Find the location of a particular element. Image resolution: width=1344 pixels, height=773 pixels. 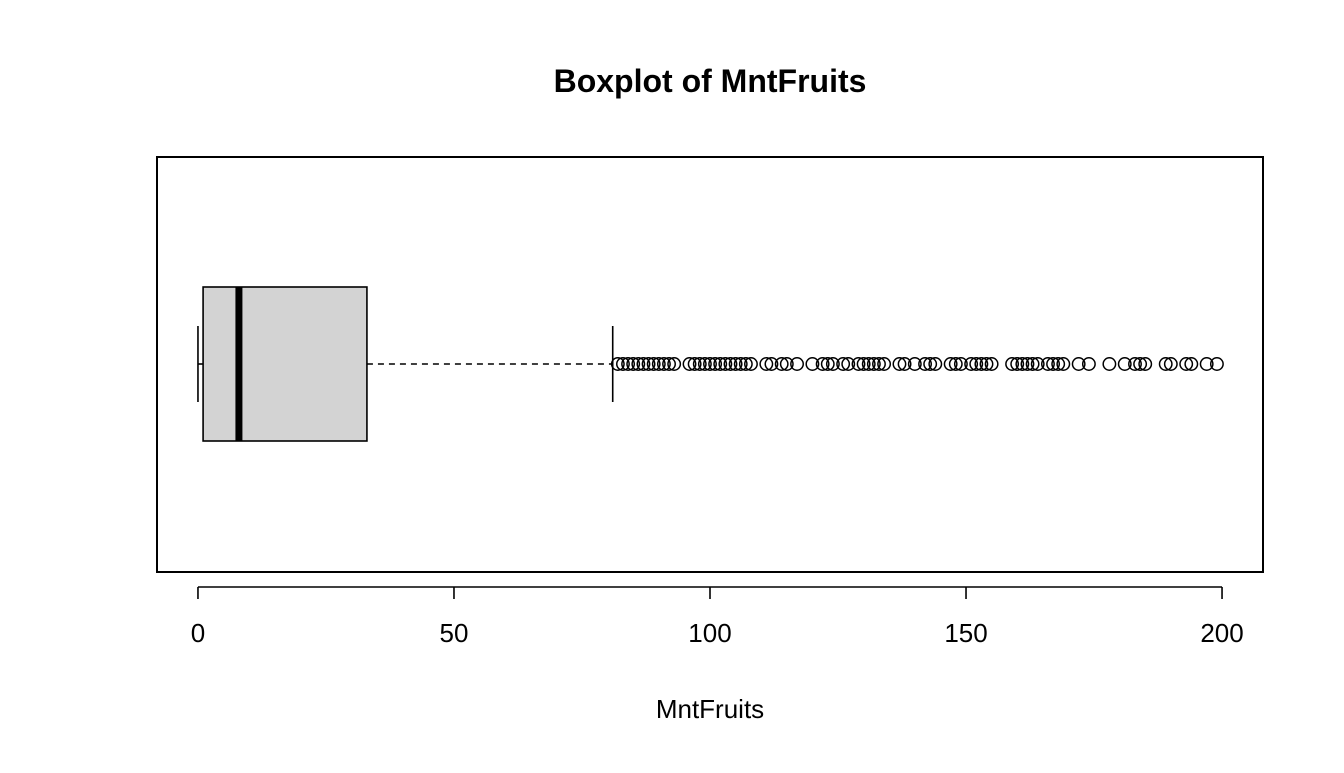

chart-title: Boxplot of MntFruits is located at coordinates (710, 81).